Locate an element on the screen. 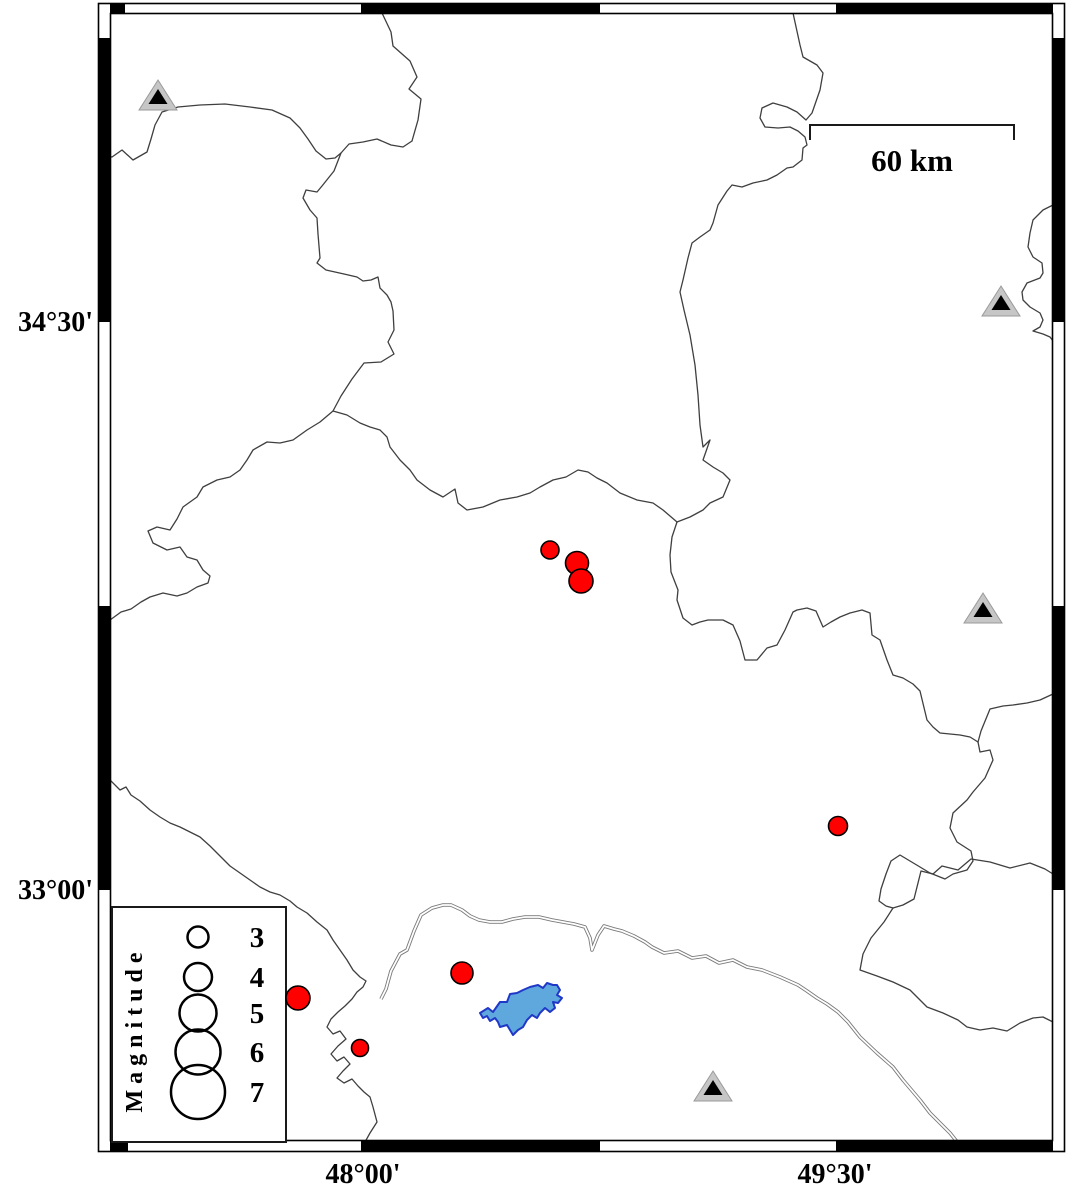  legend-magnitude-value: 6 is located at coordinates (257, 1053).